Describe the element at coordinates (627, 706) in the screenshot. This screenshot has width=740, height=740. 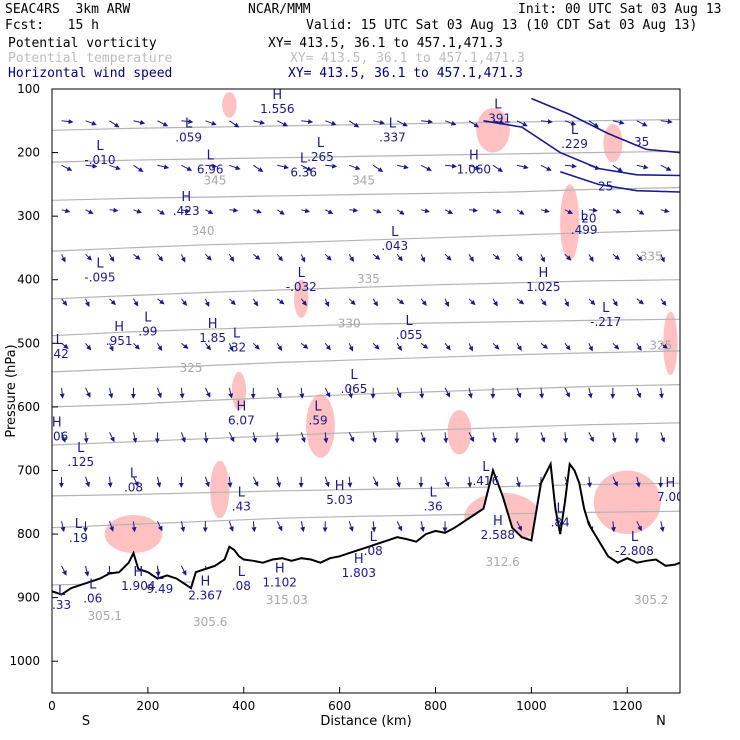
I see `x-tick-label: 1200` at that location.